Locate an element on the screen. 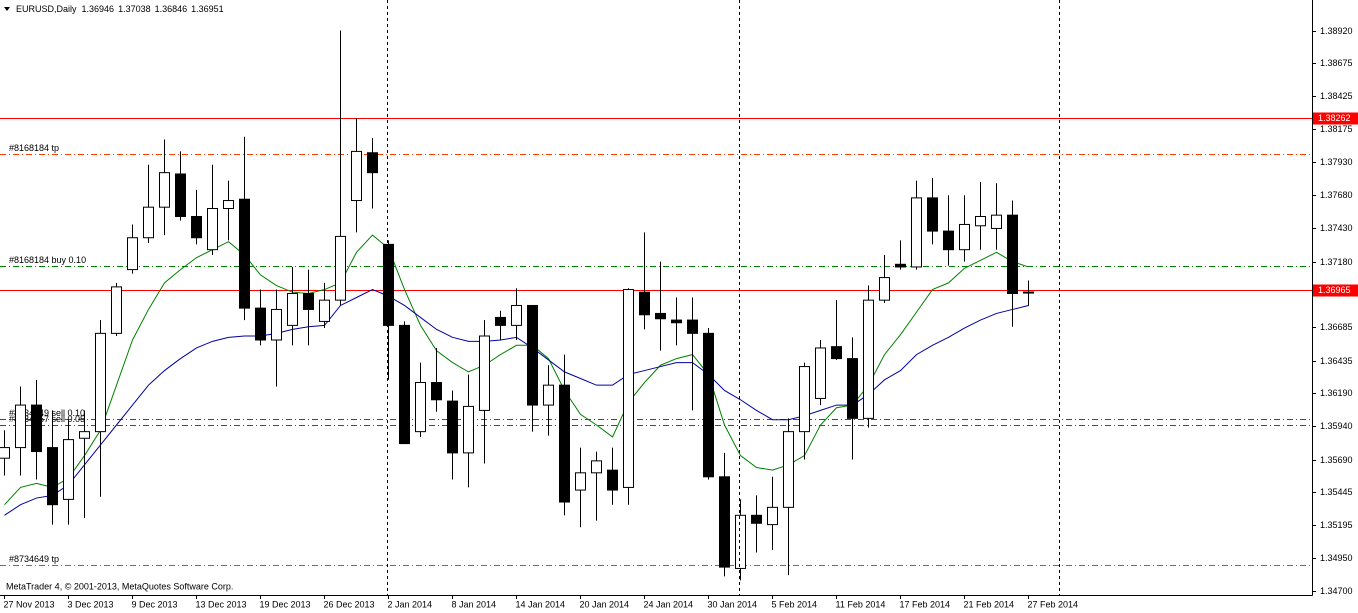 The width and height of the screenshot is (1358, 613). y-tick-label: 1.35195 is located at coordinates (1336, 525).